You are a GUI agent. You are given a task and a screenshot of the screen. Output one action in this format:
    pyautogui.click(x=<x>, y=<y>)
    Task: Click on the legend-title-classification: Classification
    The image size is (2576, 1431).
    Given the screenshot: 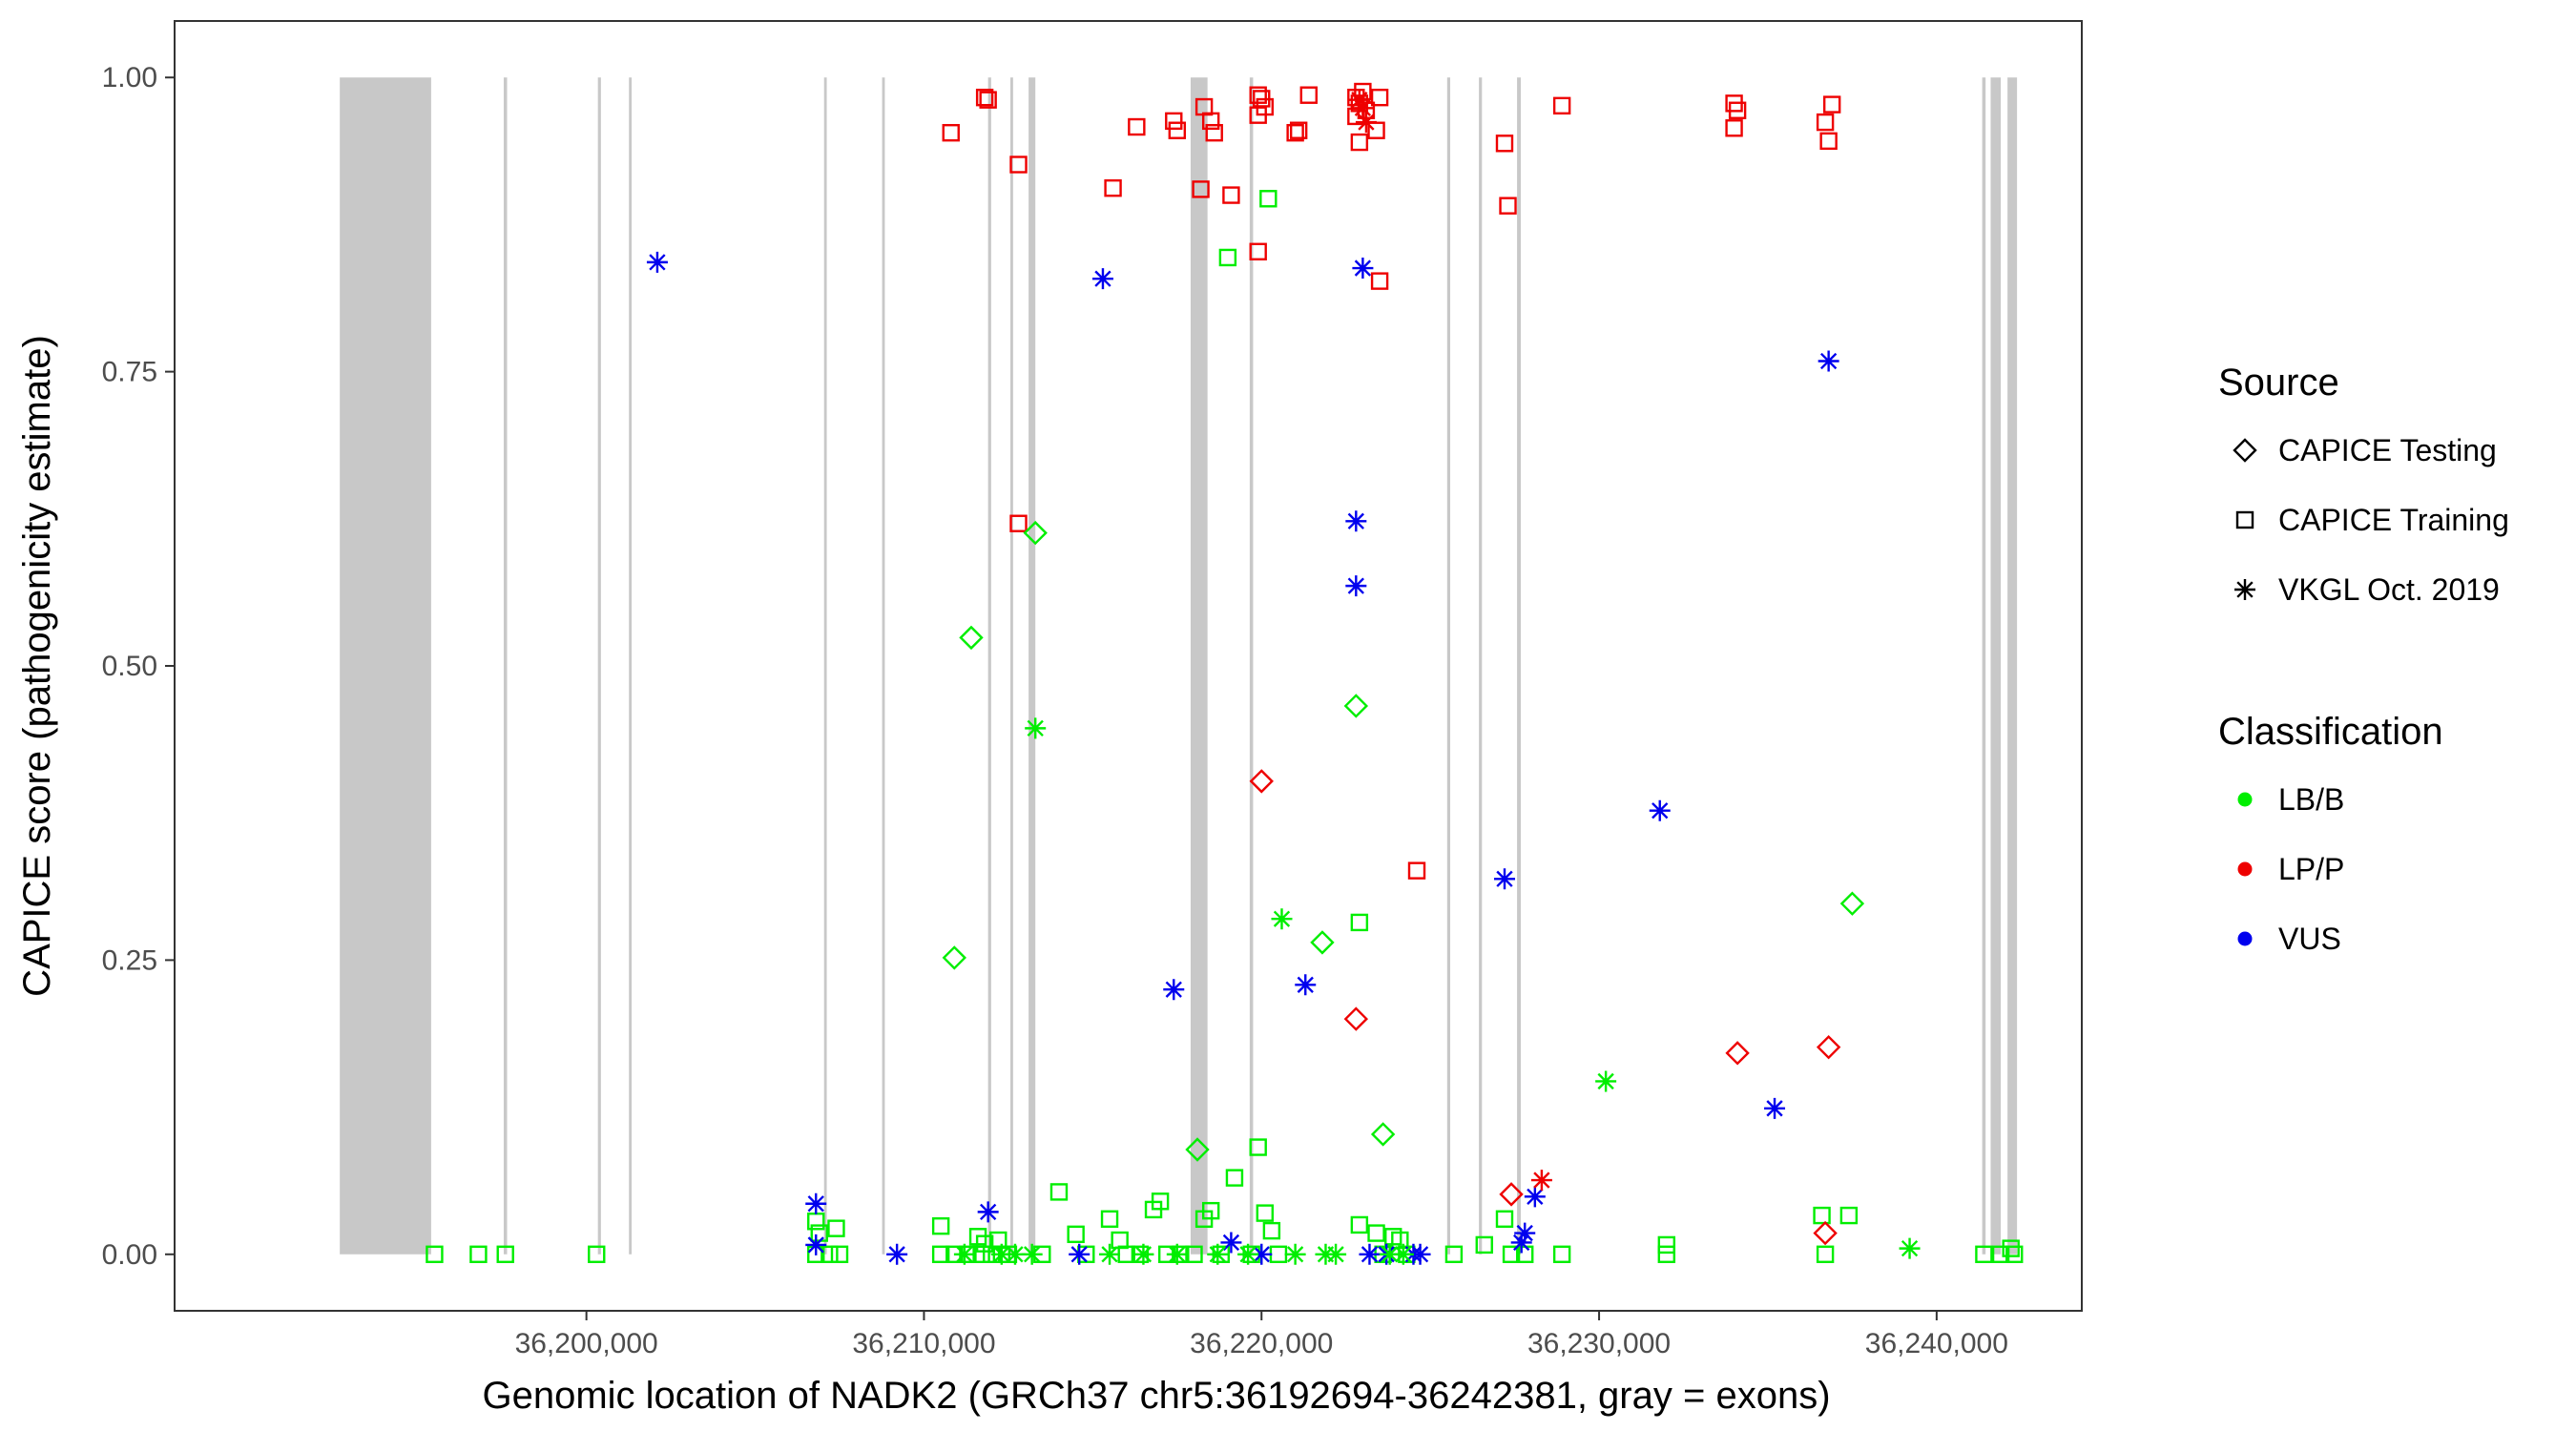 What is the action you would take?
    pyautogui.click(x=2330, y=732)
    